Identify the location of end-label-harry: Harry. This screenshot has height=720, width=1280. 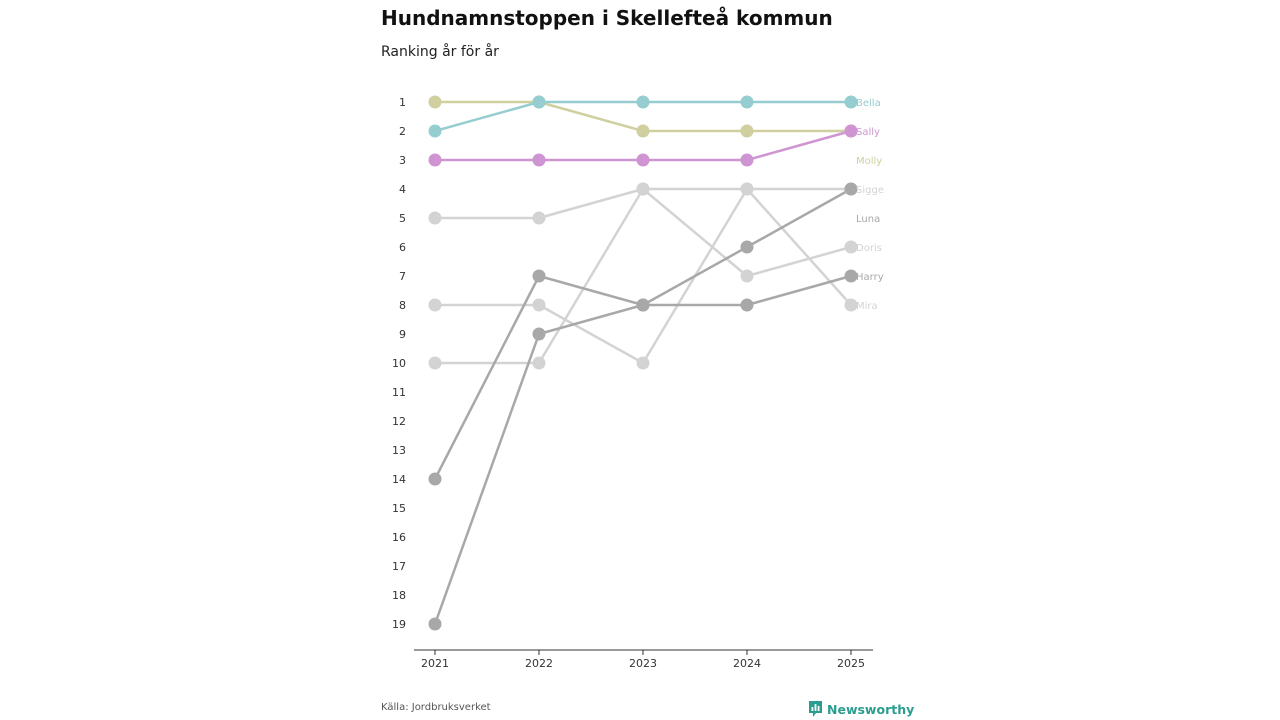
(870, 277).